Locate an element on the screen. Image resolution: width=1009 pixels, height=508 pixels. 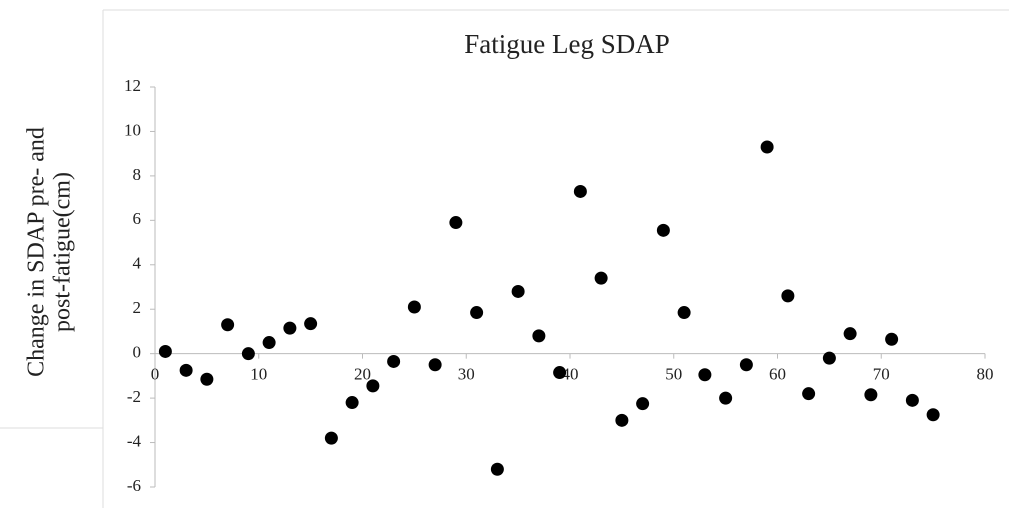
x-tick-label: 40 is located at coordinates (570, 374).